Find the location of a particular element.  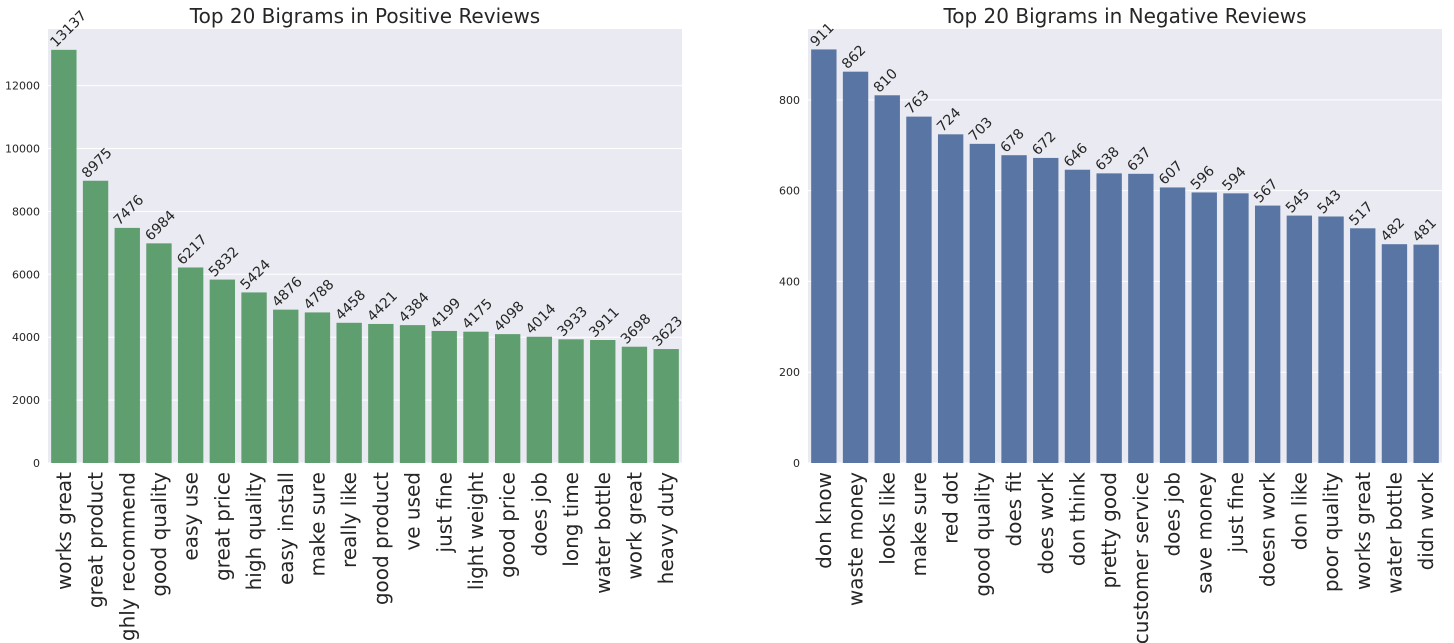

positive-chart-title: Top 20 Bigrams in Positive Reviews is located at coordinates (364, 16).